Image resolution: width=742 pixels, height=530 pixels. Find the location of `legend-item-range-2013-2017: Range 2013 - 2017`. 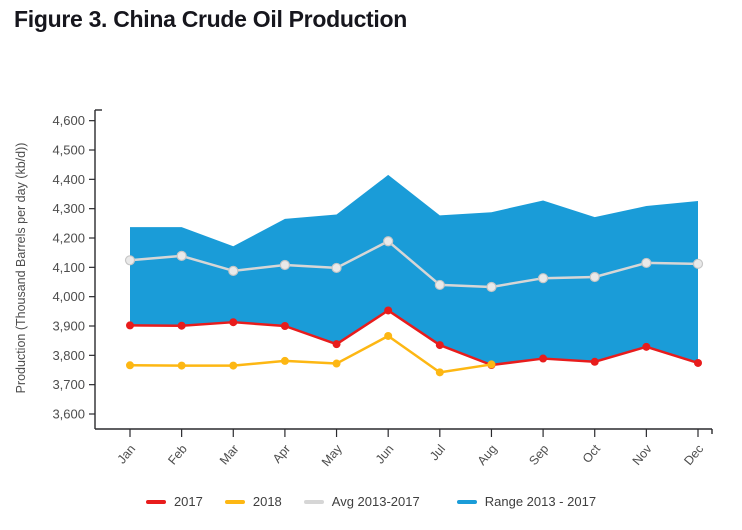

legend-item-range-2013-2017: Range 2013 - 2017 is located at coordinates (526, 501).